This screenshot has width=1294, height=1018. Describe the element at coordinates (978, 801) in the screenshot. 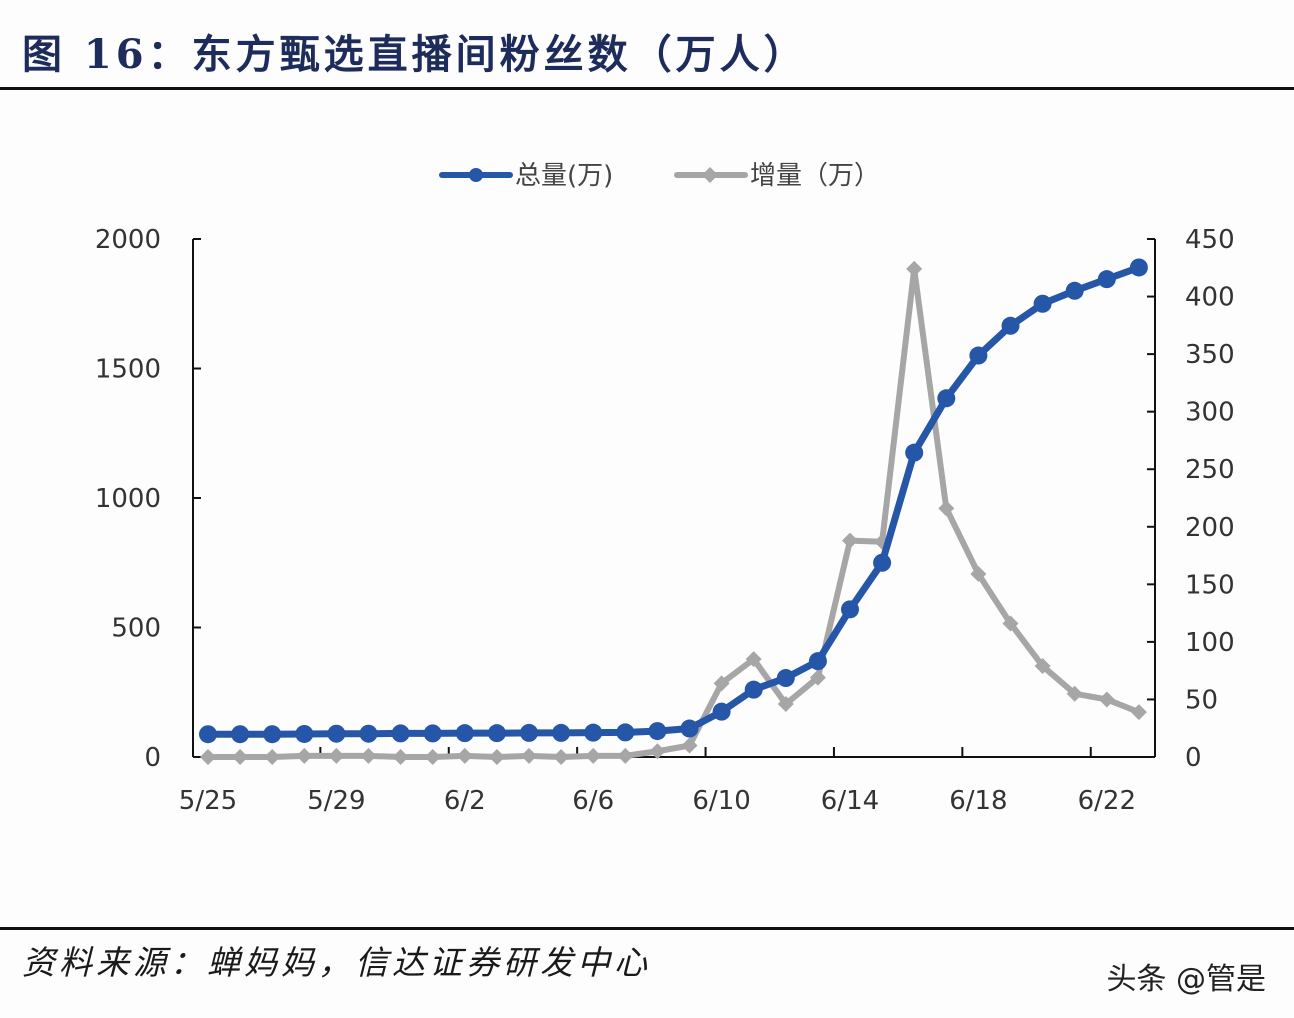

I see `x-tick-label: 6/18` at that location.